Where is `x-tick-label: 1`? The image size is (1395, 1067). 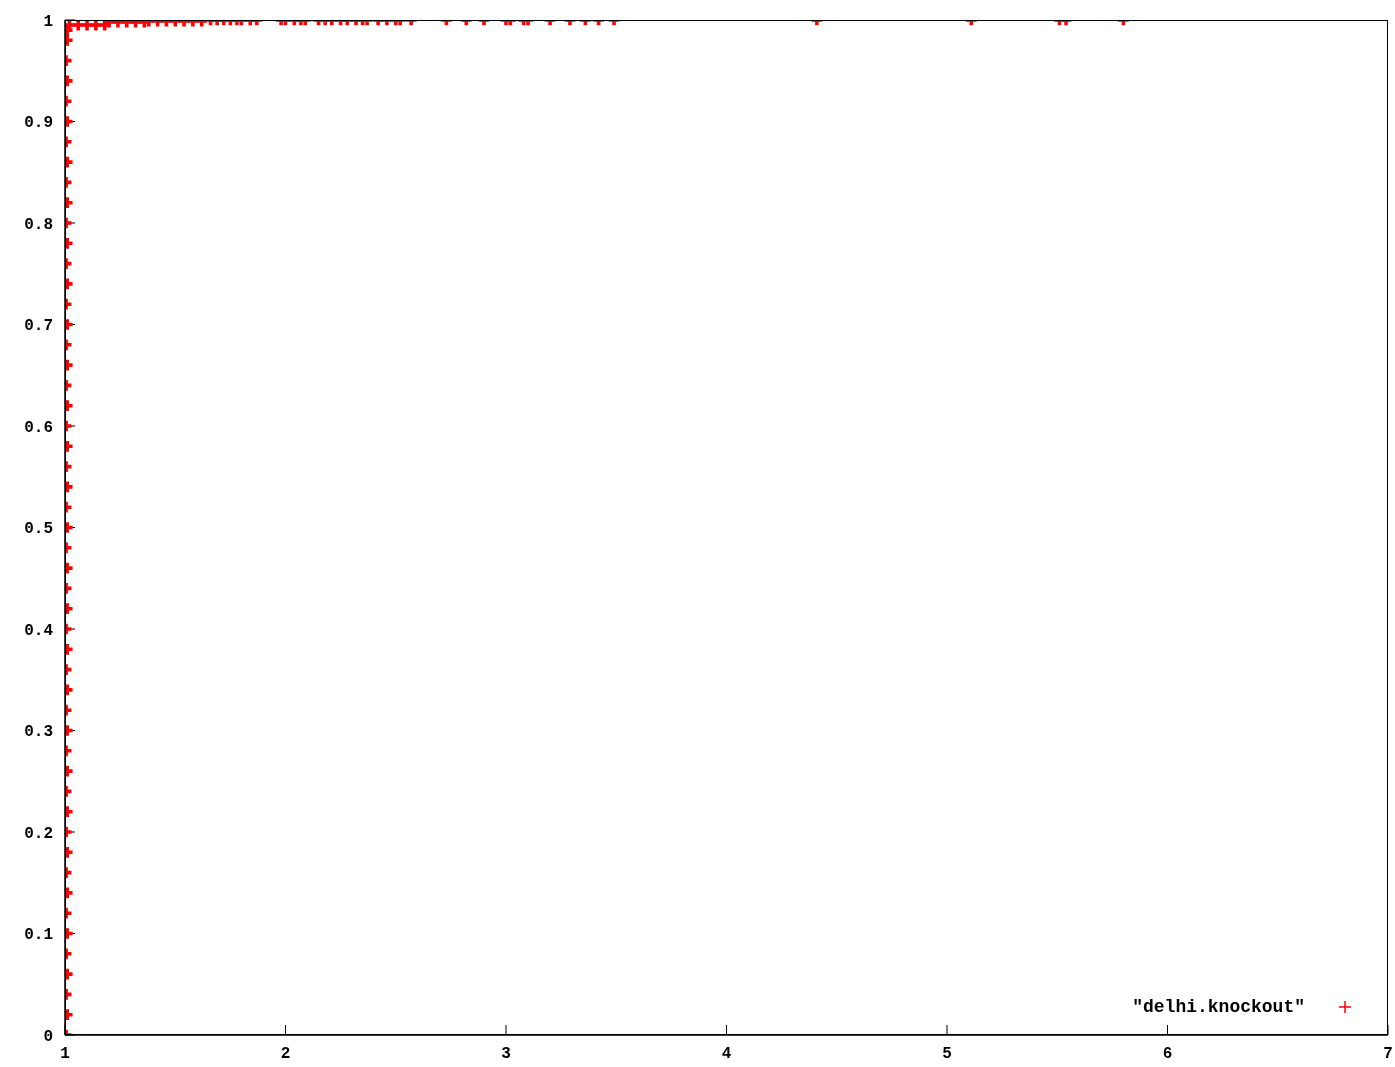 x-tick-label: 1 is located at coordinates (65, 1054).